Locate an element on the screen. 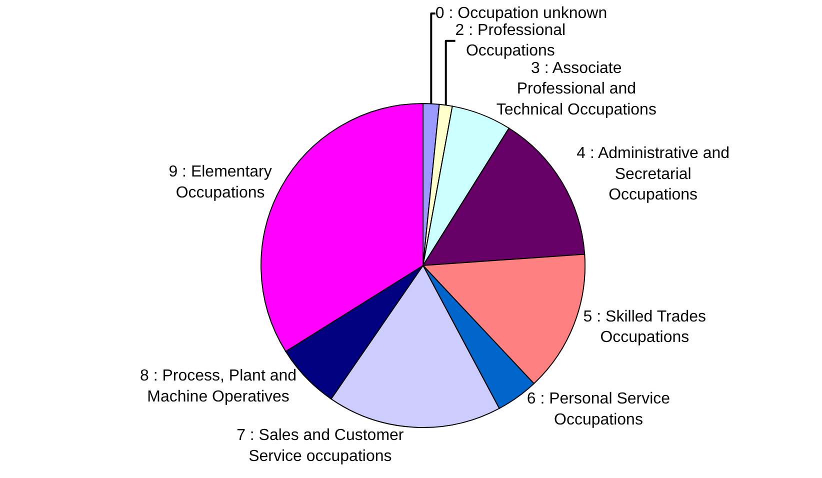  slice-label: 4 : Administrative and Secretarial Occupations is located at coordinates (653, 174).